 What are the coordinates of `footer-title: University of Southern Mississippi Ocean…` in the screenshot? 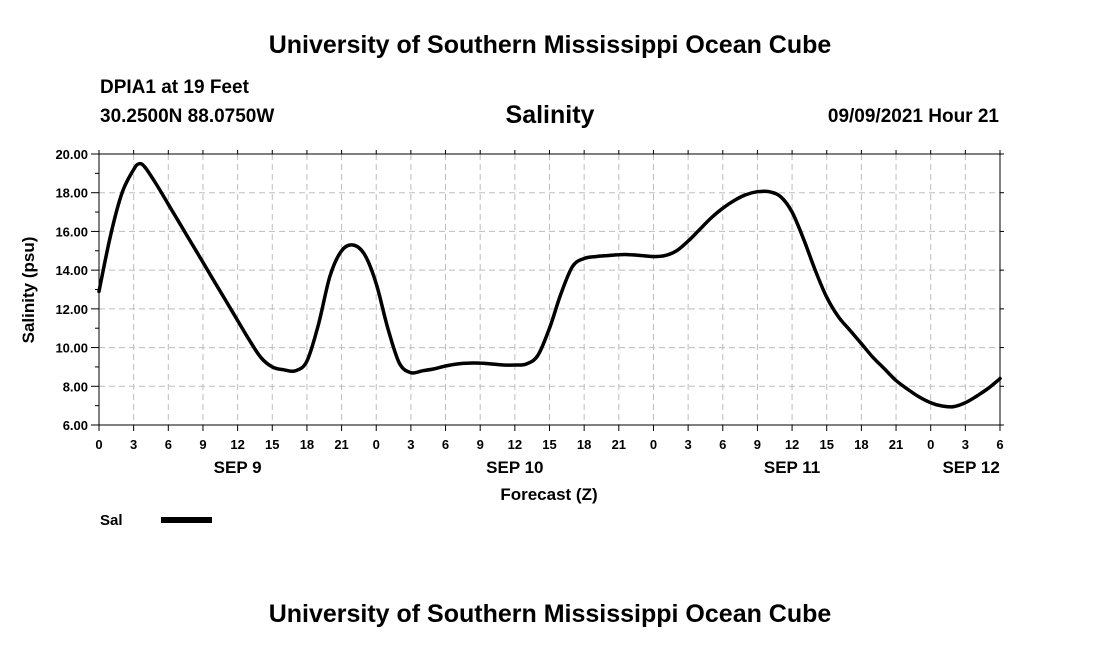 It's located at (550, 614).